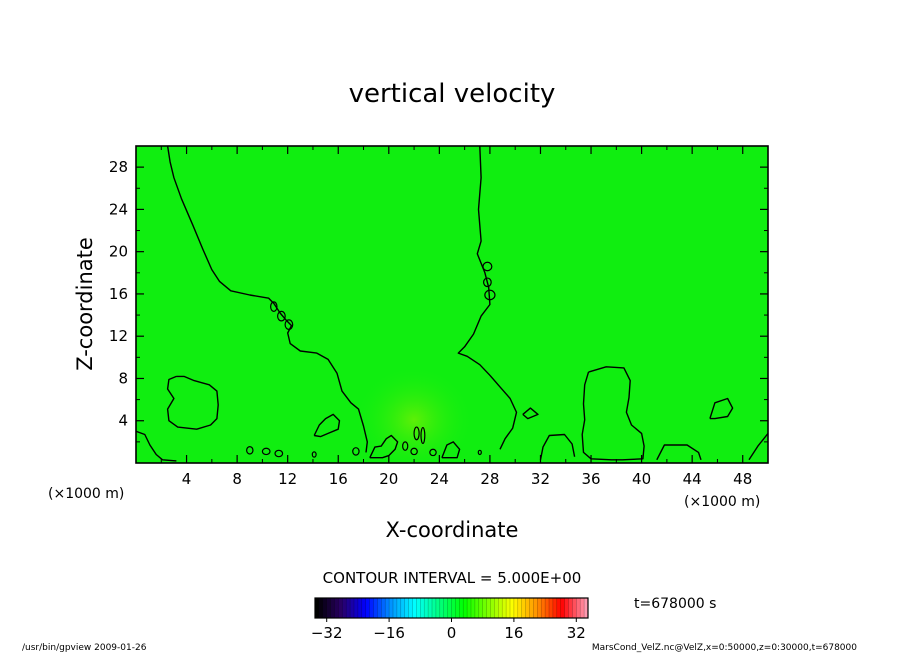 The height and width of the screenshot is (654, 904). What do you see at coordinates (287, 479) in the screenshot?
I see `x-tick-label: 12` at bounding box center [287, 479].